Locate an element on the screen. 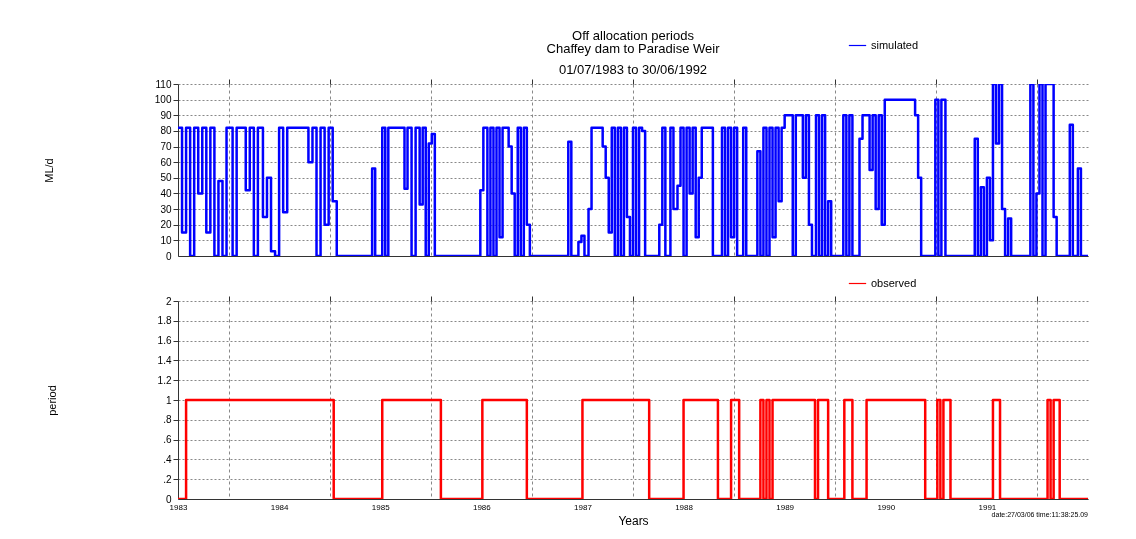 The height and width of the screenshot is (539, 1136). legend-label: observed is located at coordinates (894, 282).